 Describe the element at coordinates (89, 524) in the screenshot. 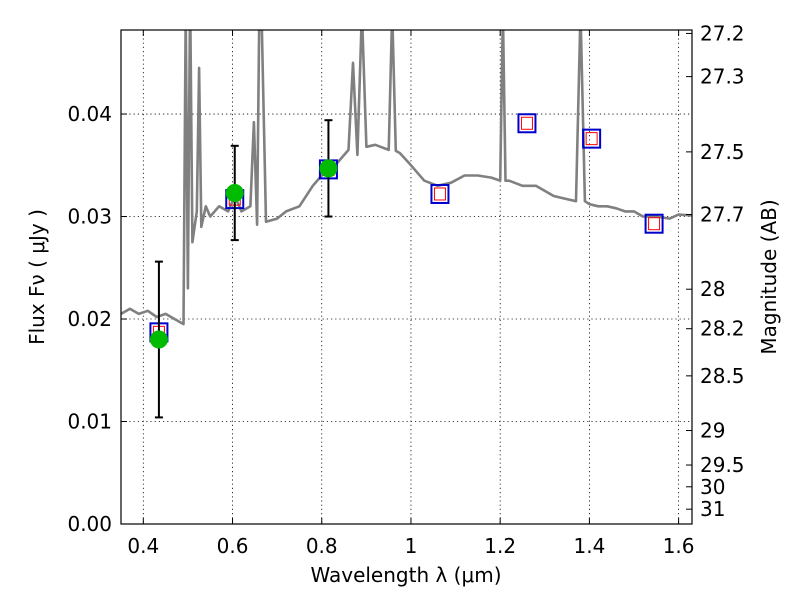

I see `y-tick-label: 0.00` at that location.